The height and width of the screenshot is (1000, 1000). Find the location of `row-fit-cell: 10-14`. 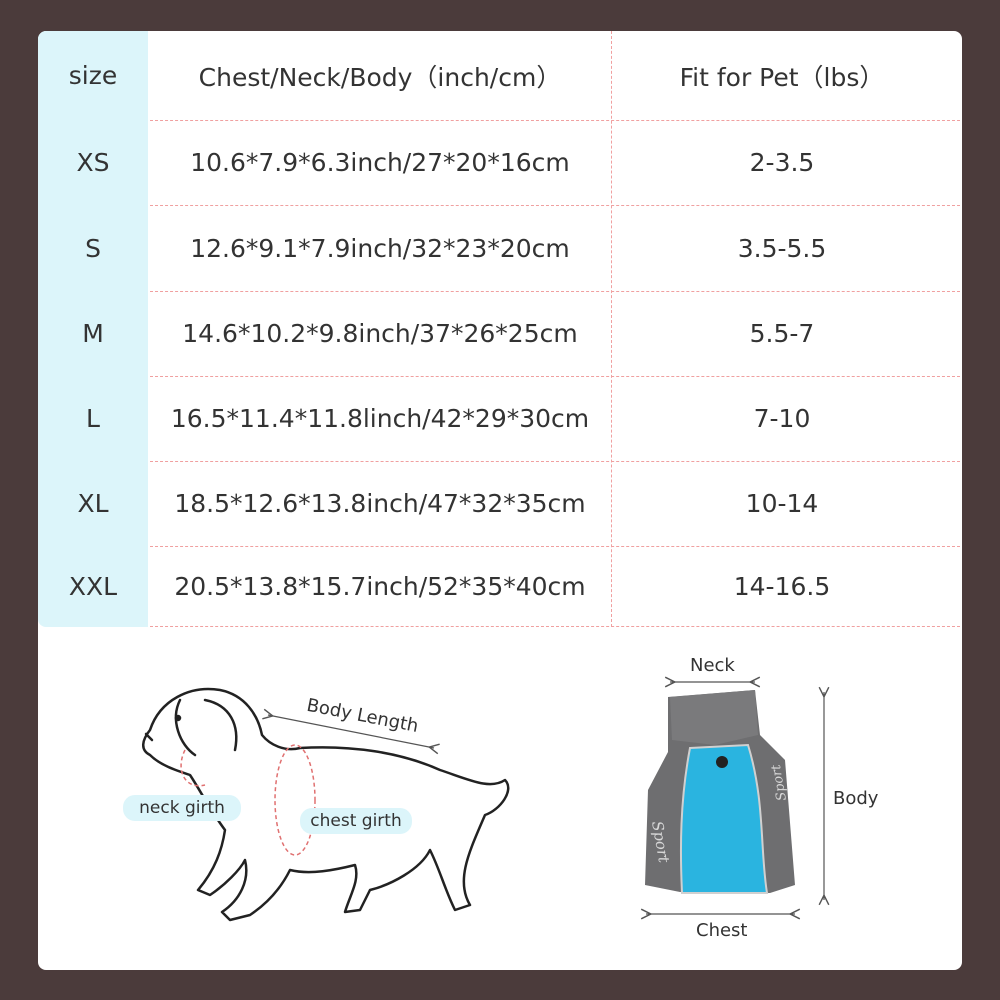

row-fit-cell: 10-14 is located at coordinates (782, 503).